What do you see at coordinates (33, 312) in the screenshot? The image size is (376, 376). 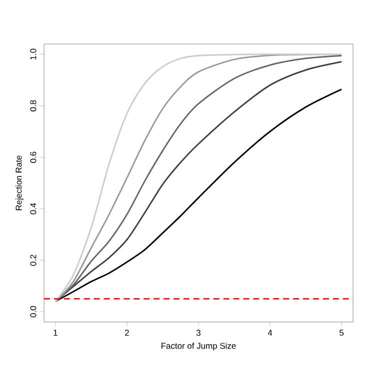 I see `y-tick-label: 0.0` at bounding box center [33, 312].